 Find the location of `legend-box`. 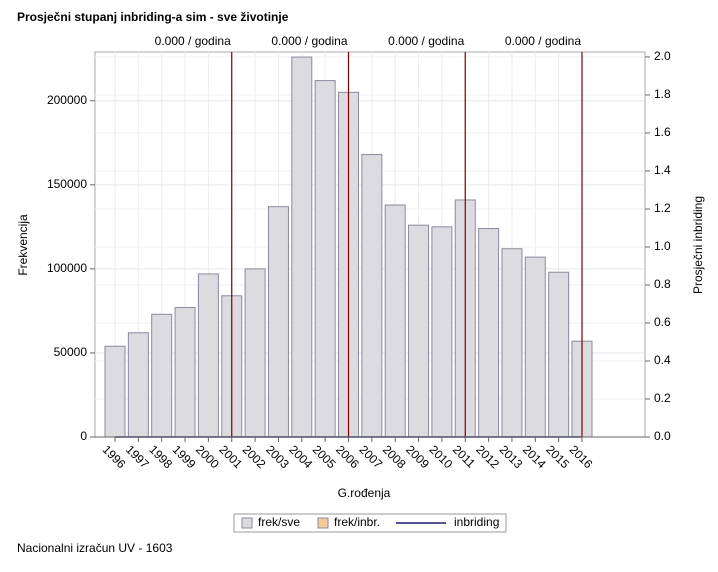

legend-box is located at coordinates (370, 523).